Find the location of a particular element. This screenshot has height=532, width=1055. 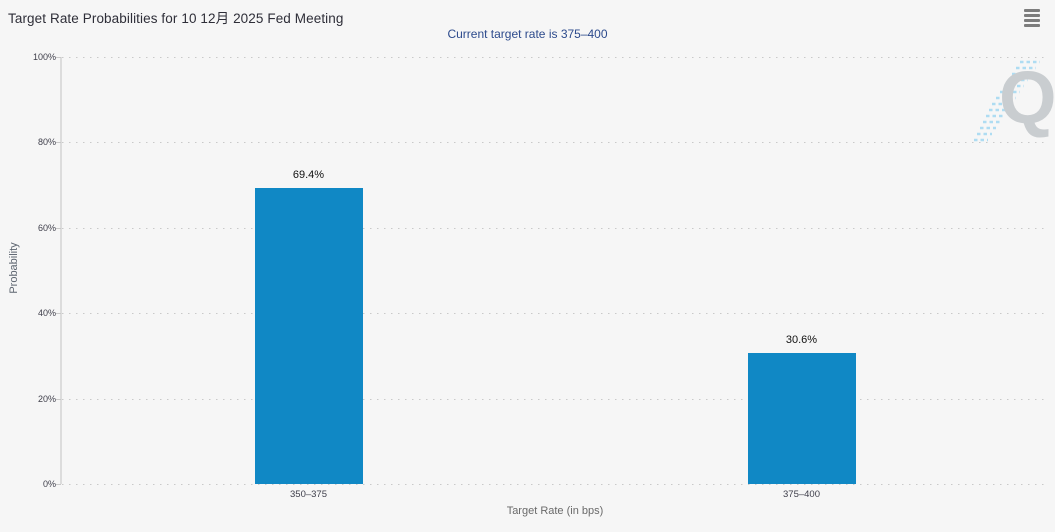

bar-value-label: 69.4% is located at coordinates (308, 174).